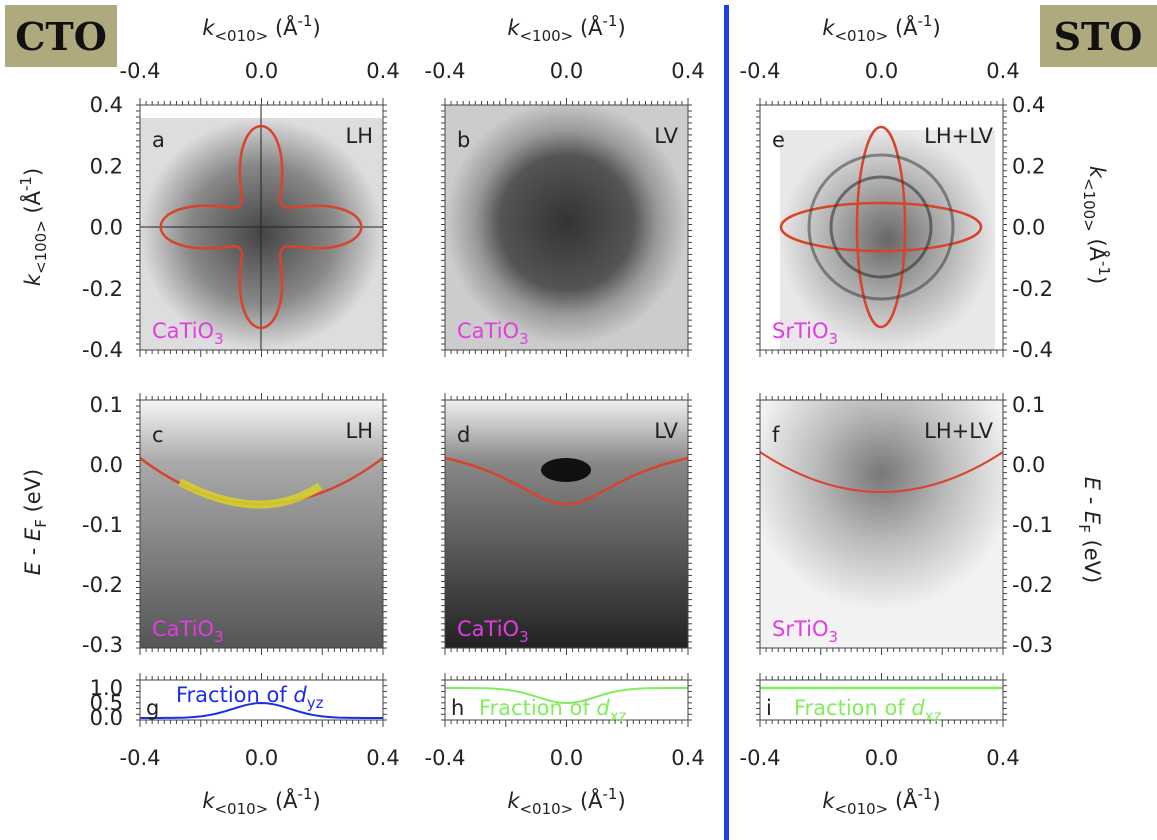 The width and height of the screenshot is (1157, 840). I want to click on panel-letter: h, so click(457, 708).